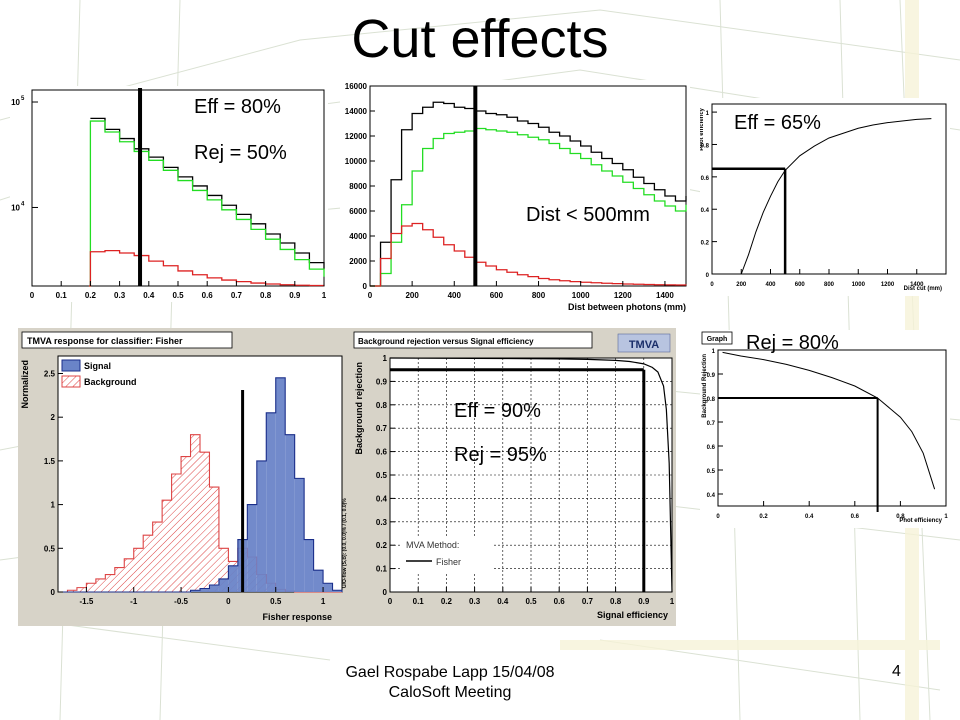 Image resolution: width=960 pixels, height=720 pixels. What do you see at coordinates (588, 215) in the screenshot?
I see `annotation-dist-cut: Dist < 500mm` at bounding box center [588, 215].